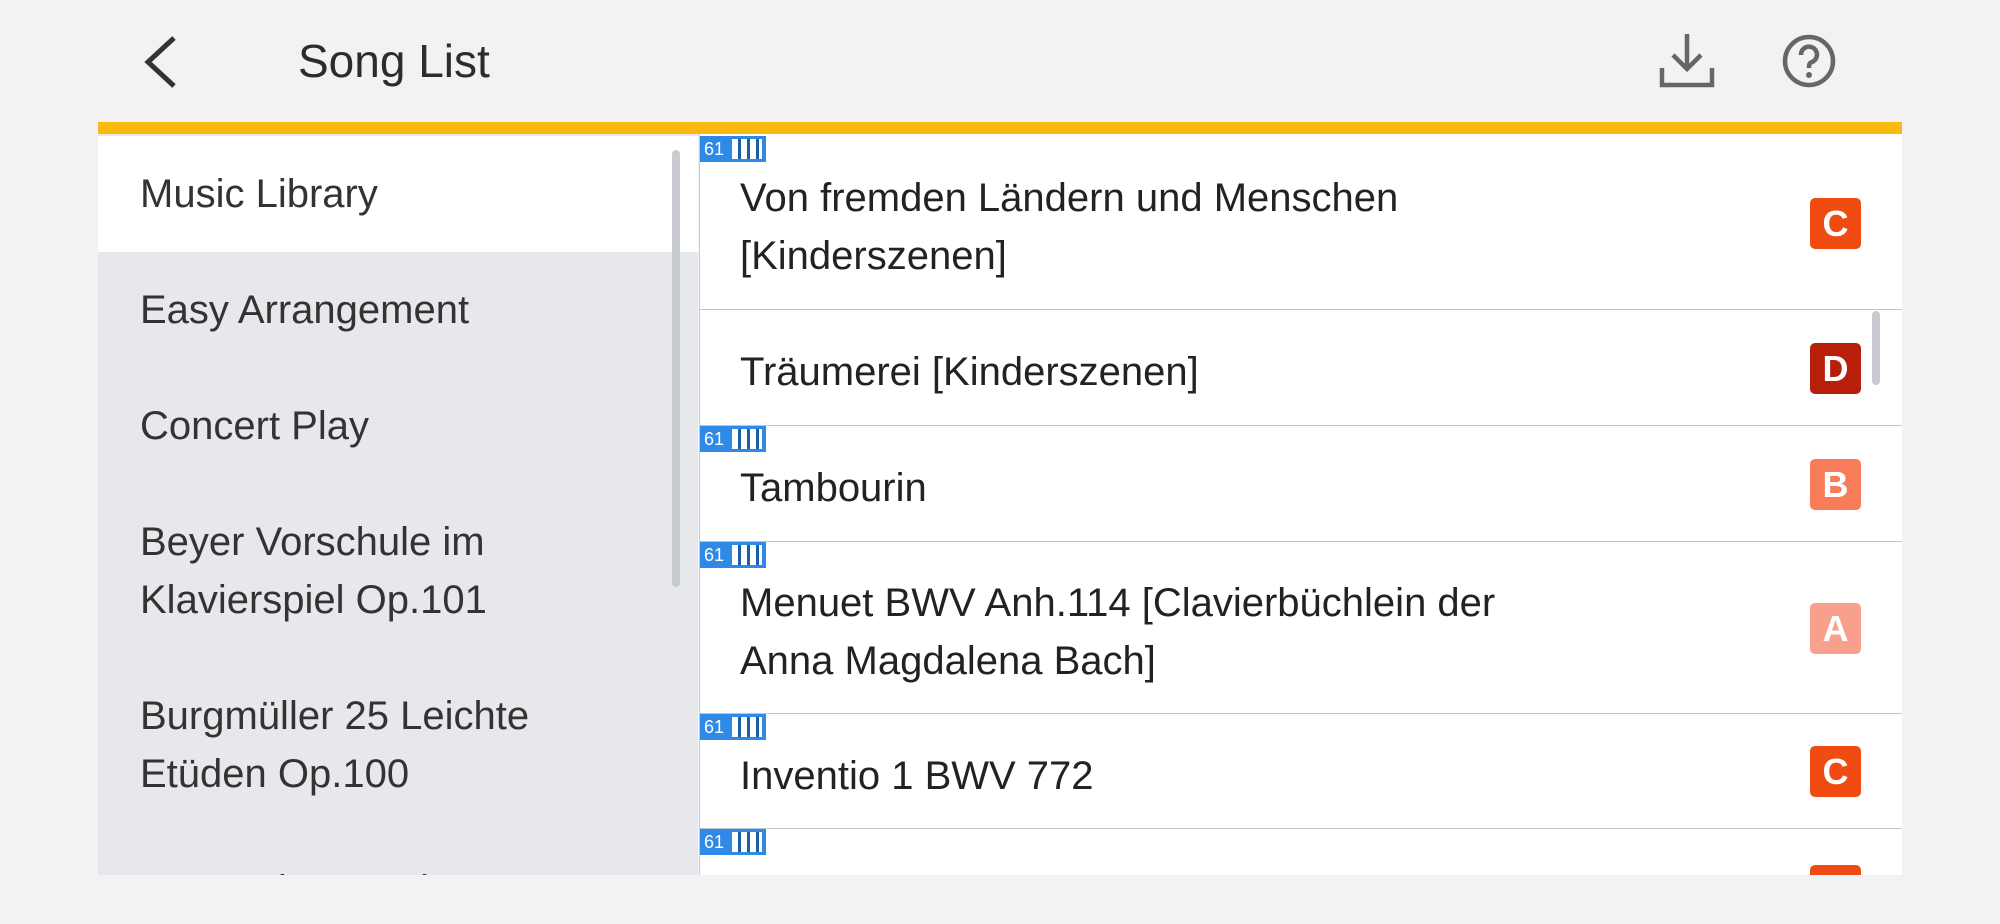 The height and width of the screenshot is (924, 2000). Describe the element at coordinates (969, 372) in the screenshot. I see `song-title: Träumerei [Kinderszenen]` at that location.